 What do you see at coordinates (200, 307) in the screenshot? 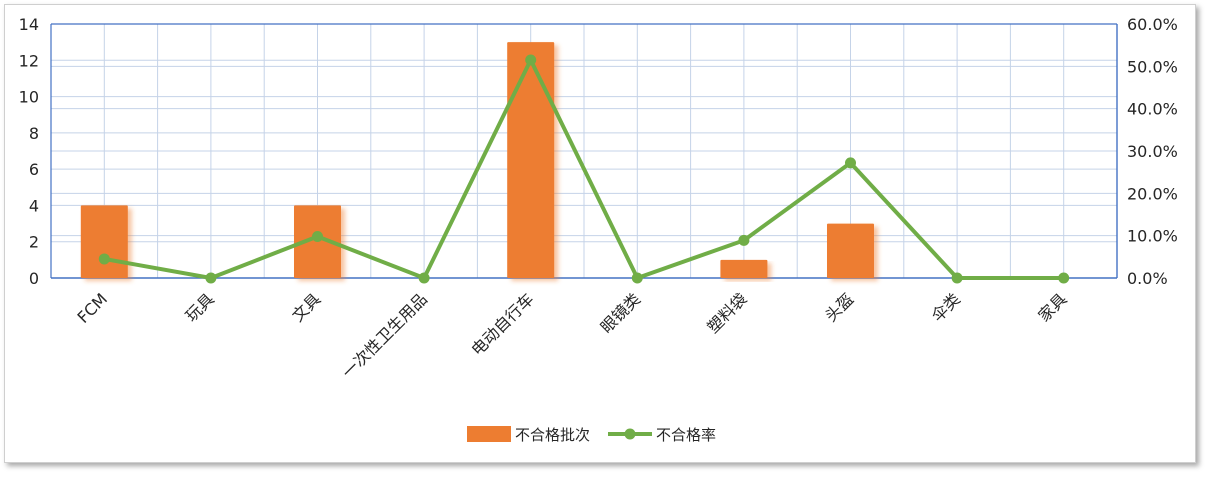
I see `x-category-label: 玩具` at bounding box center [200, 307].